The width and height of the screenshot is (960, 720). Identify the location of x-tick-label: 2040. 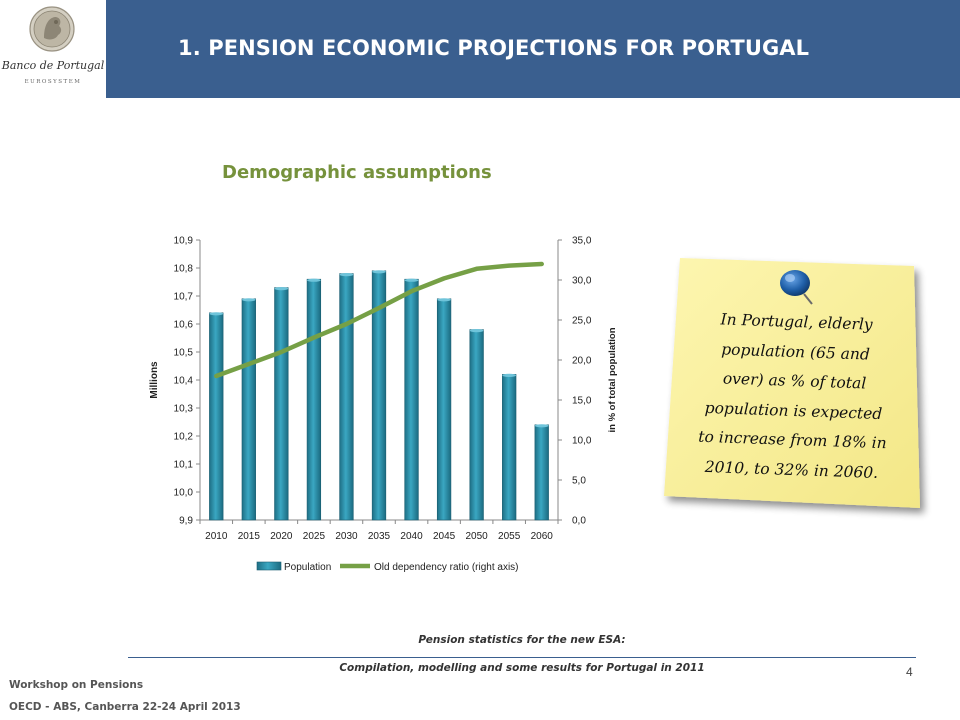
(411, 536).